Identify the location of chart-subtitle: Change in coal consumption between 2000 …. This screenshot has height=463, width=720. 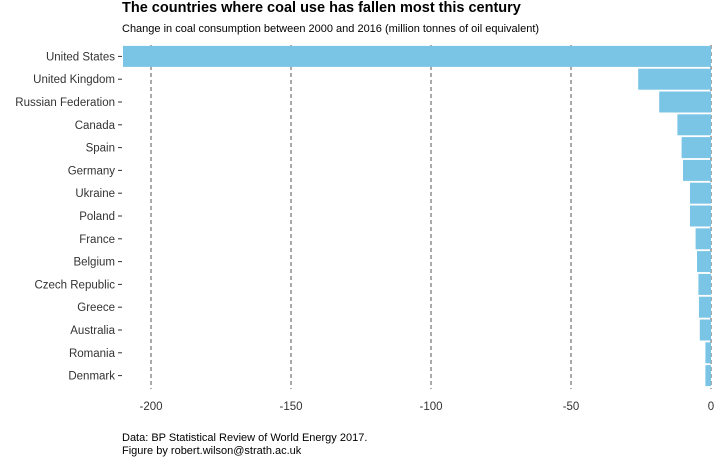
(331, 29).